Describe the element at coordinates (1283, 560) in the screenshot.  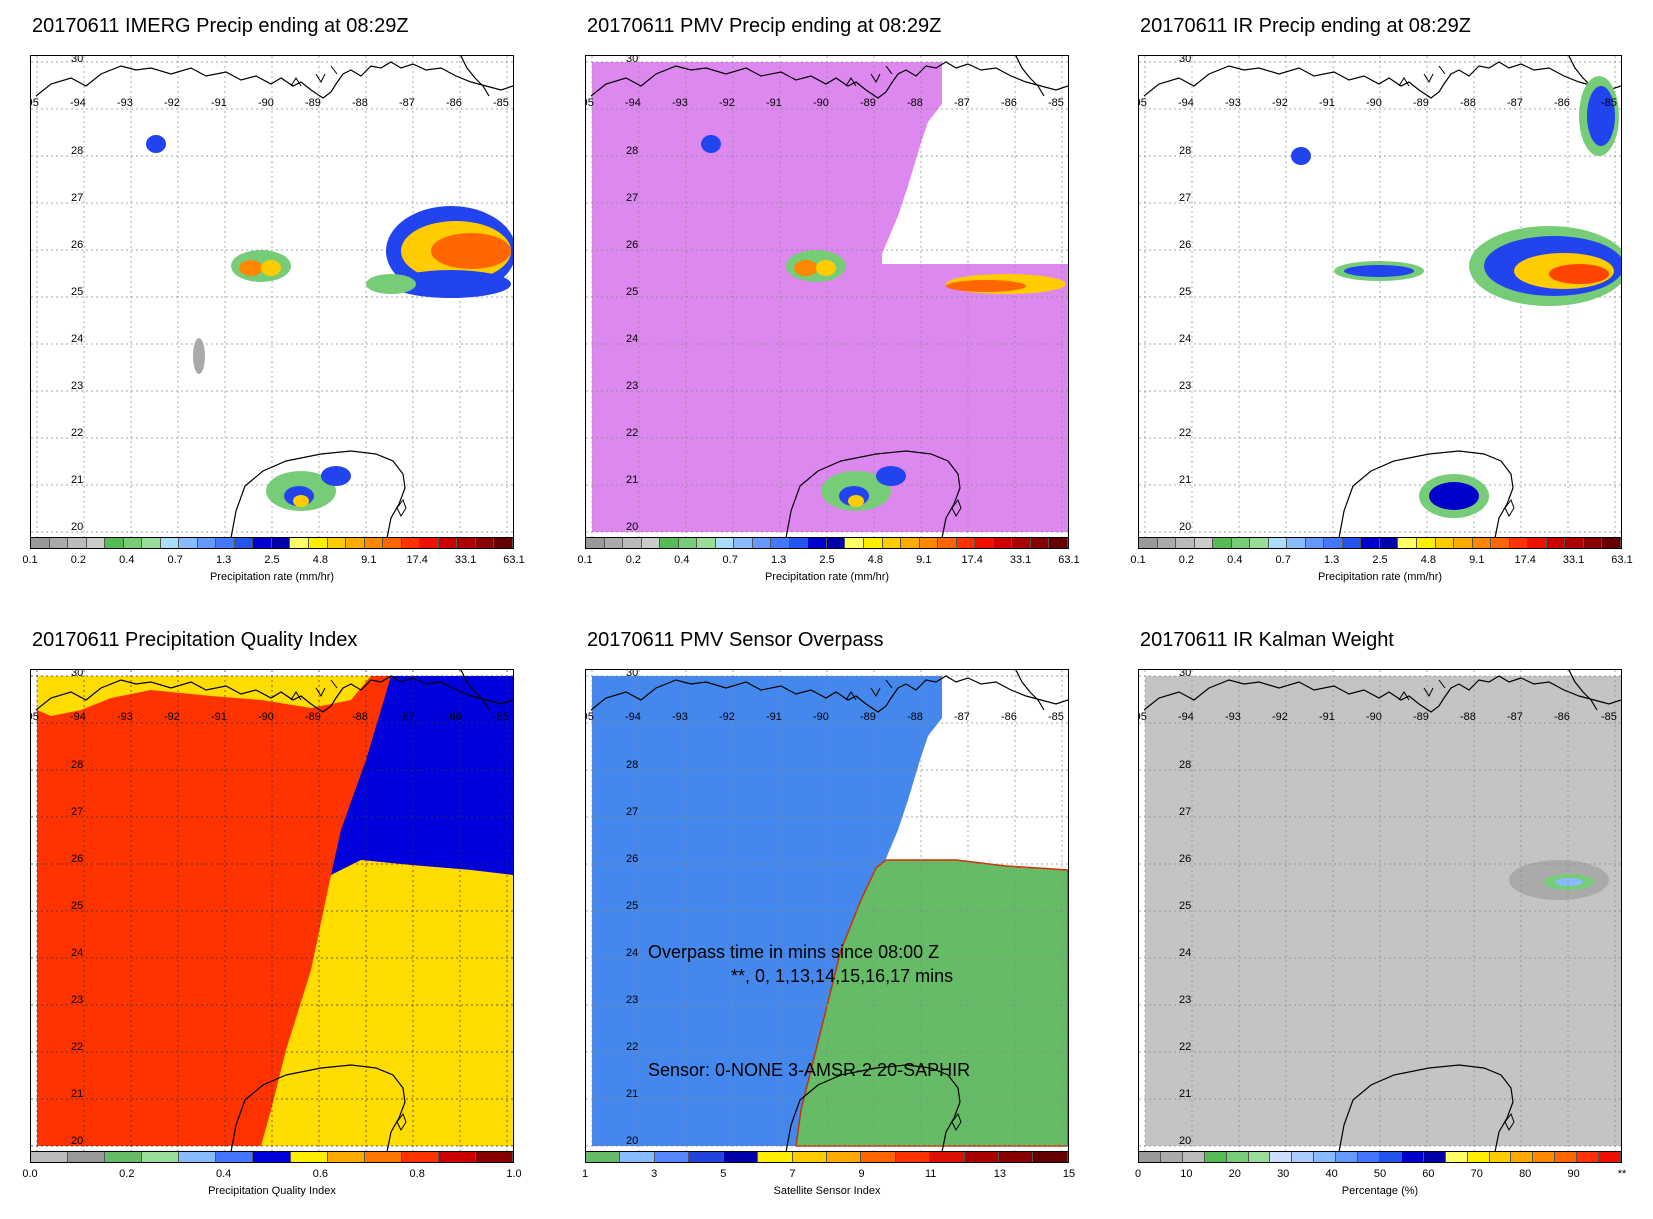
I see `colorbar-tick-label: 0.7` at that location.